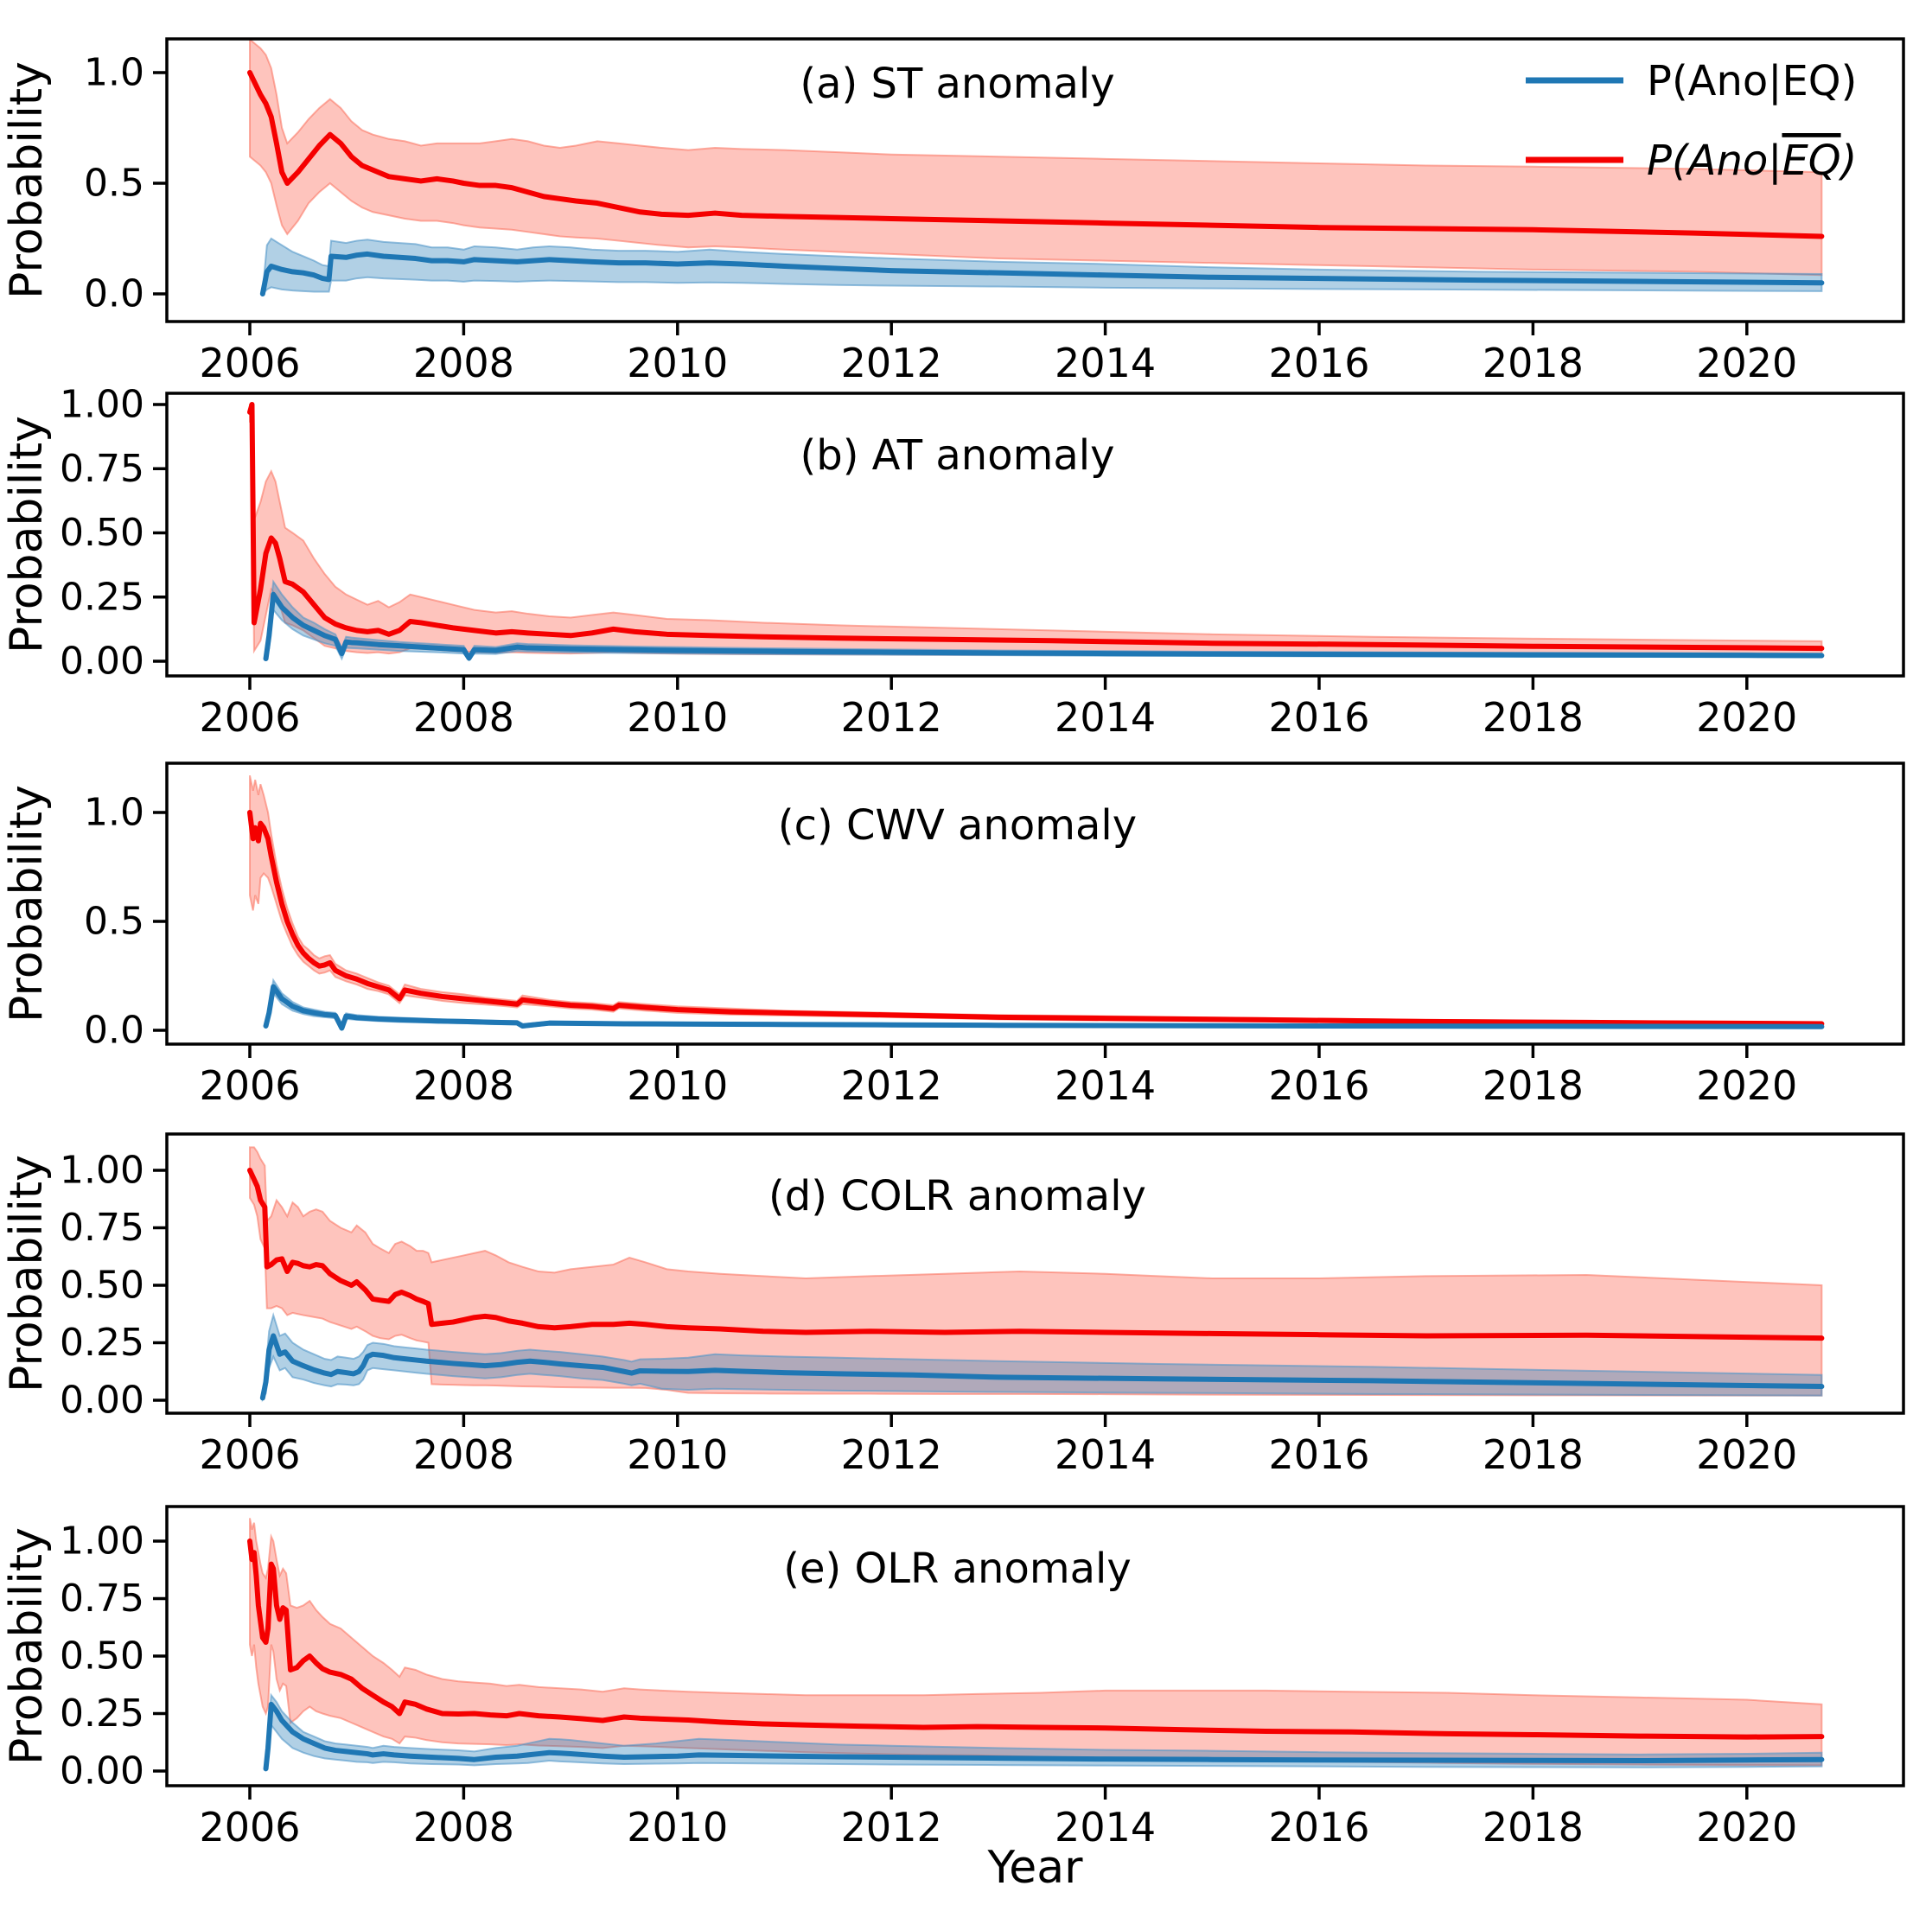 The width and height of the screenshot is (1932, 1905). I want to click on x-tick-label-a: 2006, so click(249, 363).